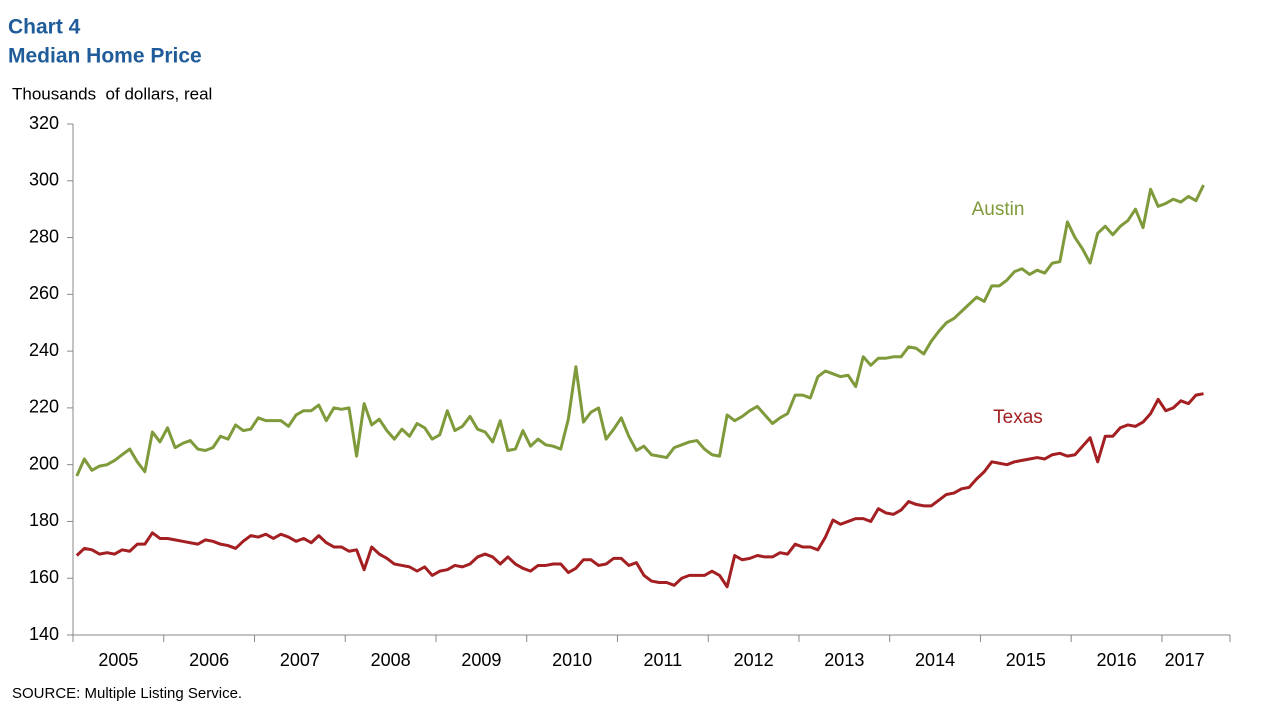 The width and height of the screenshot is (1278, 727). What do you see at coordinates (44, 350) in the screenshot?
I see `y-tick-label: 240` at bounding box center [44, 350].